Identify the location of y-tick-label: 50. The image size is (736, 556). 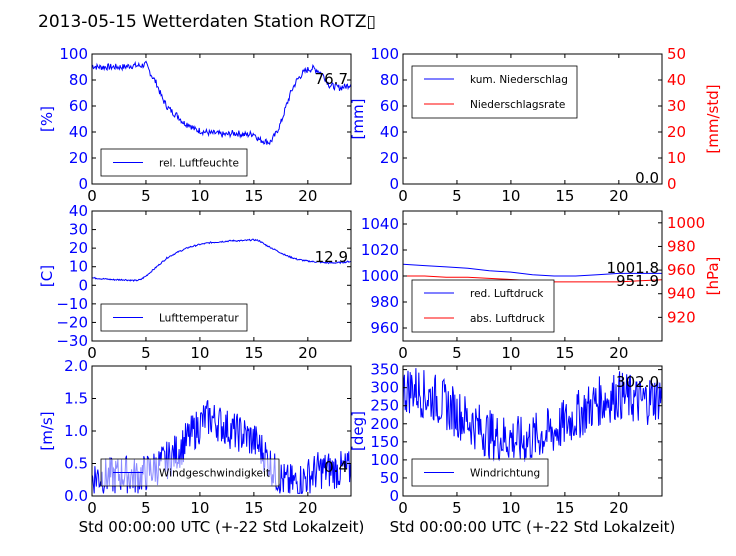
(389, 478).